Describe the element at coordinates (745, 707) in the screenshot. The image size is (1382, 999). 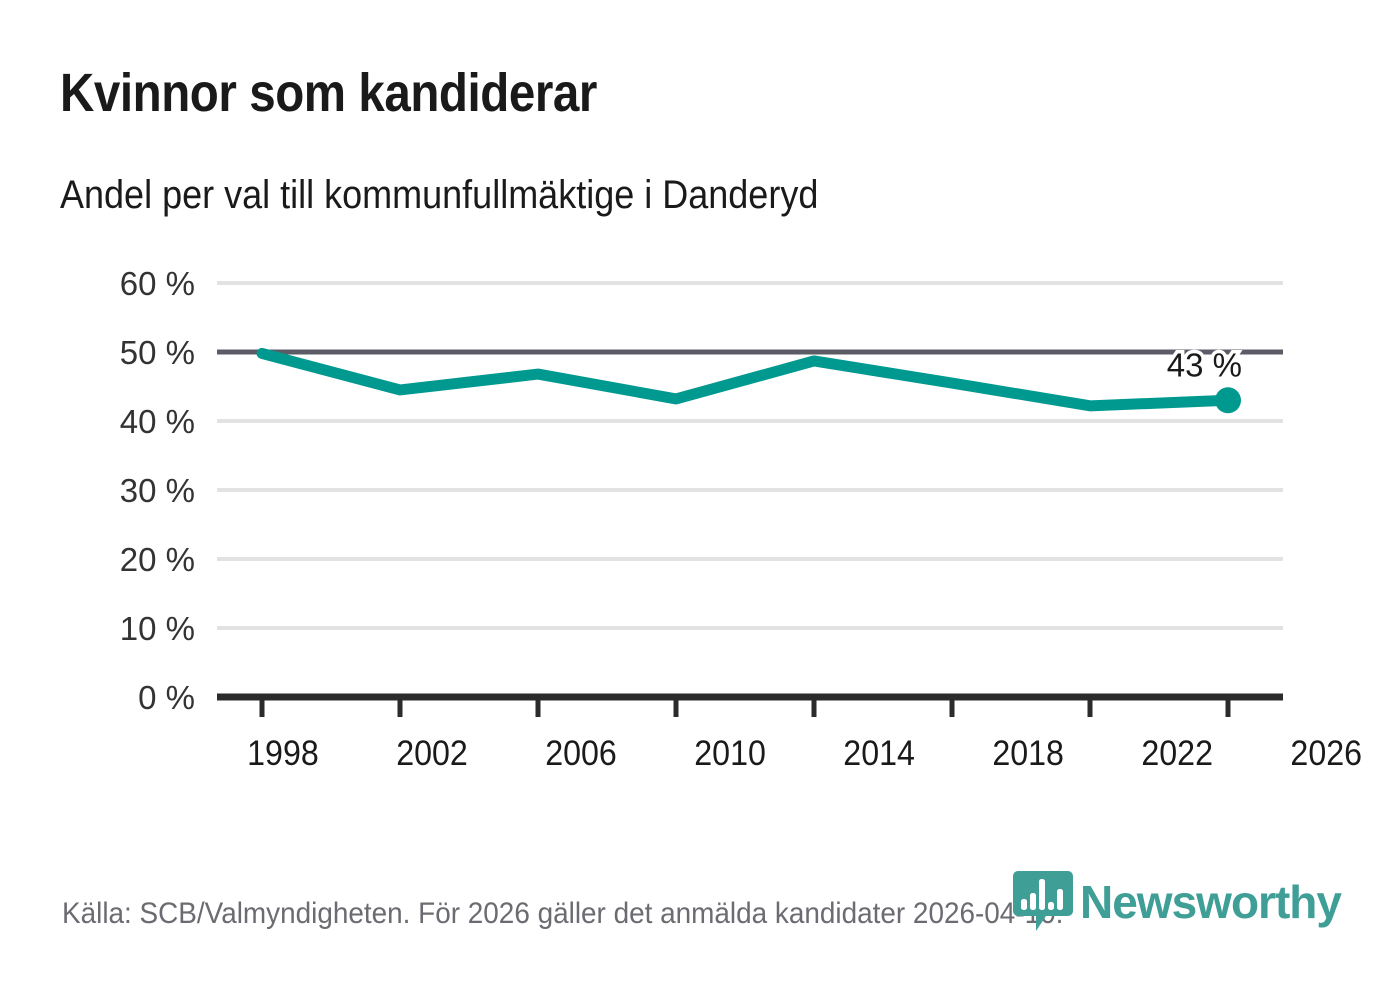
I see `x-axis-ticks` at that location.